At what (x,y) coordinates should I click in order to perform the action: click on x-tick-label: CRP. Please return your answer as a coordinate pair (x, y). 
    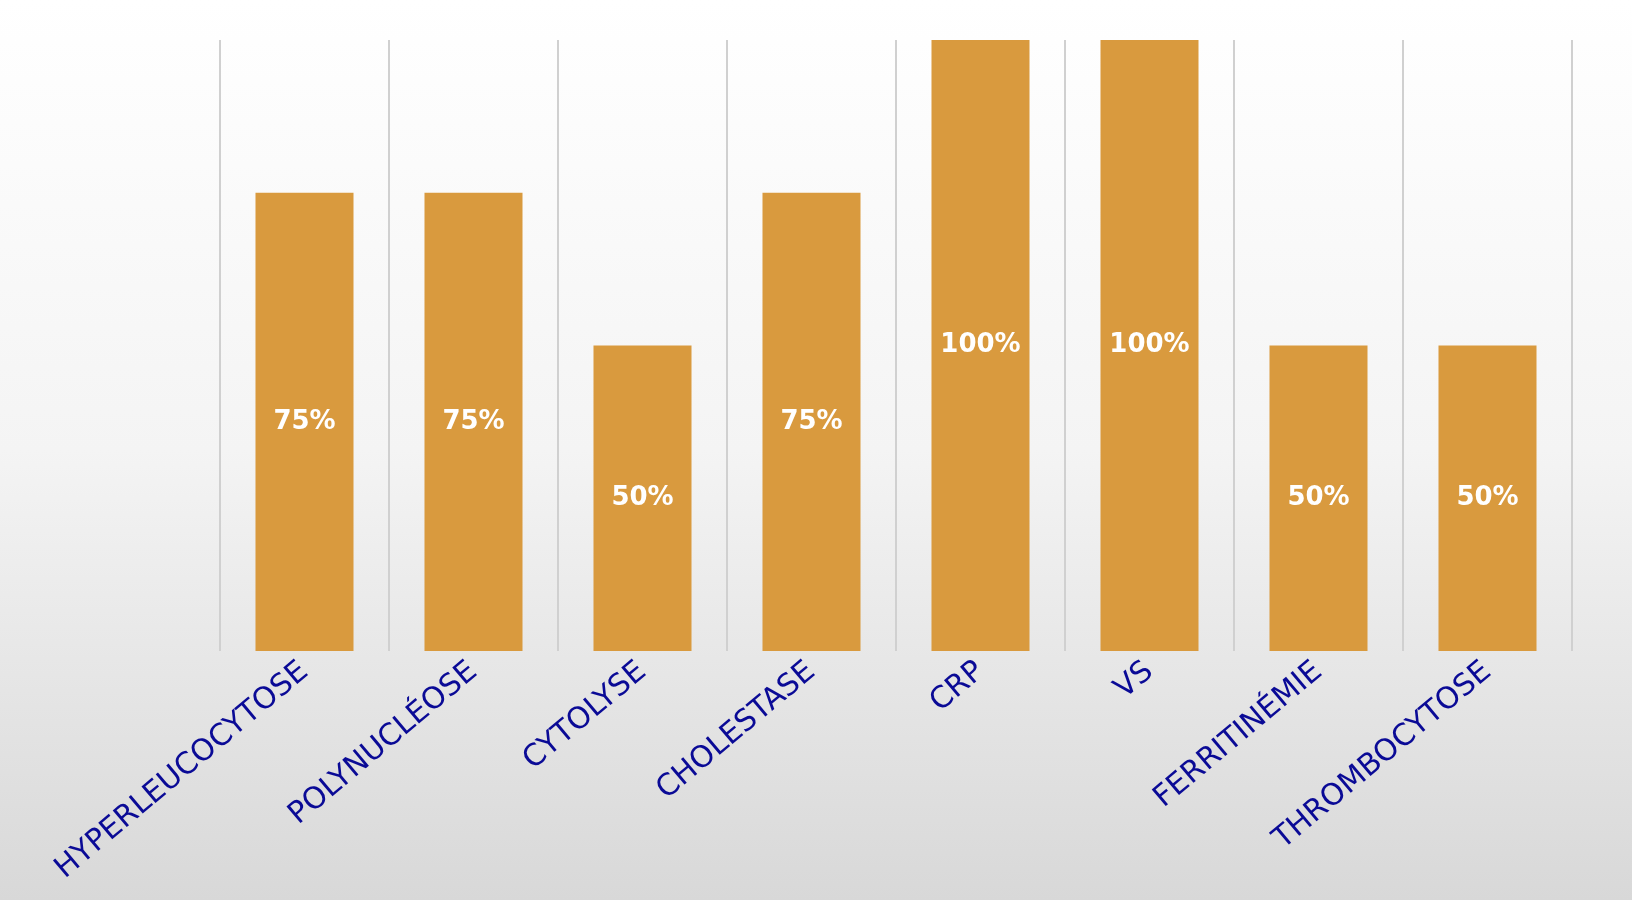
    Looking at the image, I should click on (956, 685).